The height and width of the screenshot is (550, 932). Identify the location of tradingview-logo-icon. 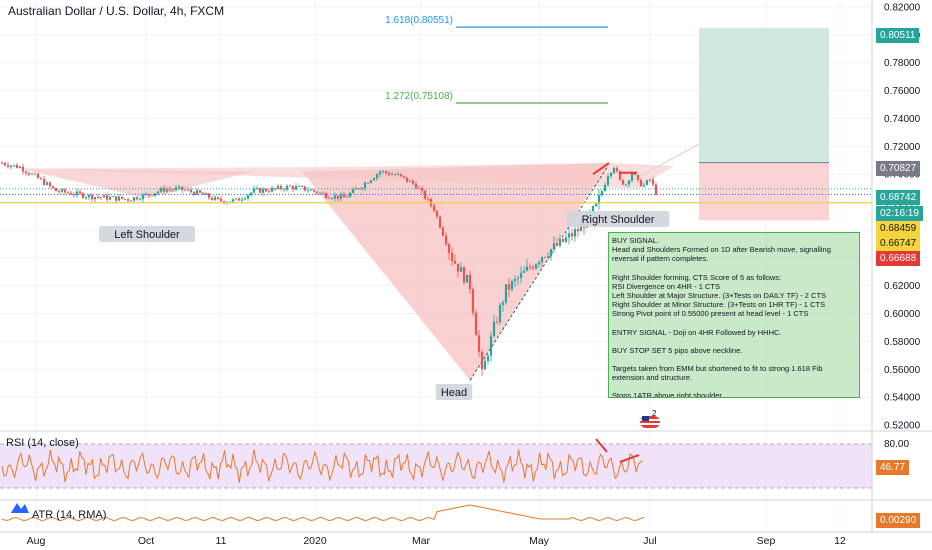
(20, 507).